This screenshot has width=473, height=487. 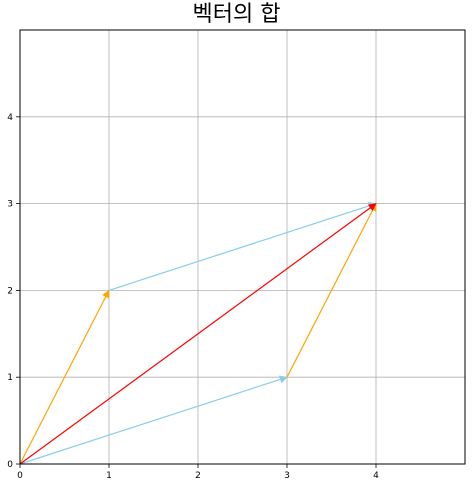 What do you see at coordinates (198, 476) in the screenshot?
I see `x-tick-label: 2` at bounding box center [198, 476].